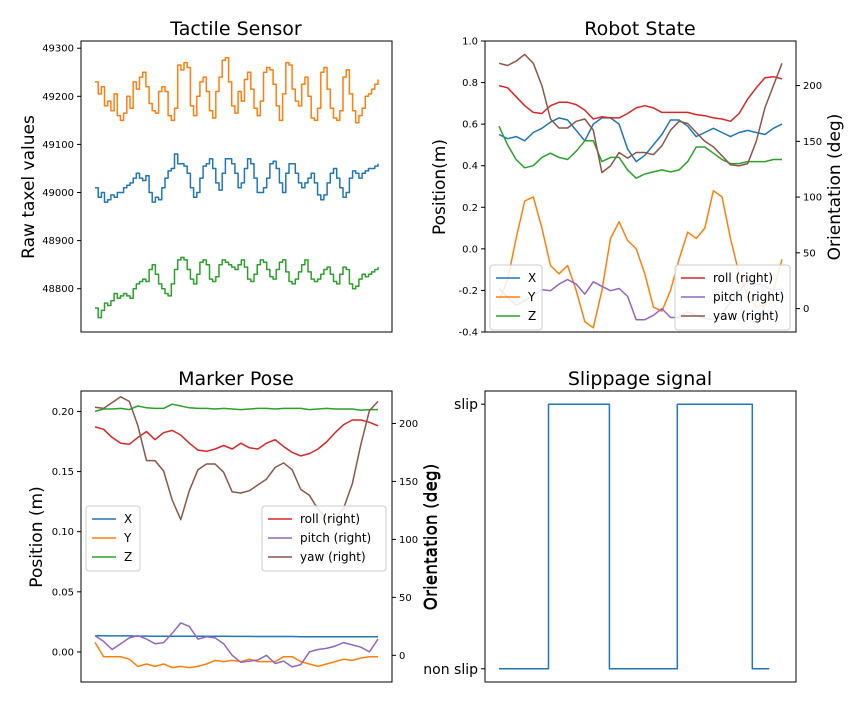  I want to click on y-tick-label: 49300, so click(58, 49).